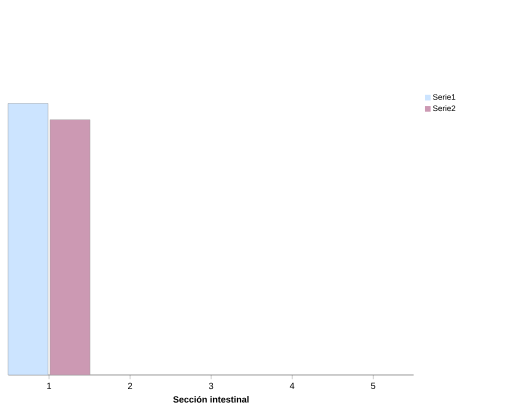 Image resolution: width=531 pixels, height=409 pixels. Describe the element at coordinates (211, 399) in the screenshot. I see `x-axis-title: Sección intestinal` at that location.